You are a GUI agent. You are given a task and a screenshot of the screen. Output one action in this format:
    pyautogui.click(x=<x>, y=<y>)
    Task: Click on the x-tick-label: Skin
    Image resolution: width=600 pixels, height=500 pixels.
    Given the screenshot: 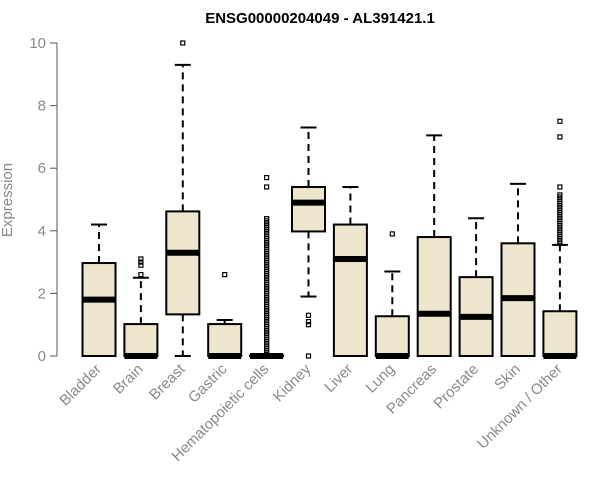 What is the action you would take?
    pyautogui.click(x=507, y=377)
    